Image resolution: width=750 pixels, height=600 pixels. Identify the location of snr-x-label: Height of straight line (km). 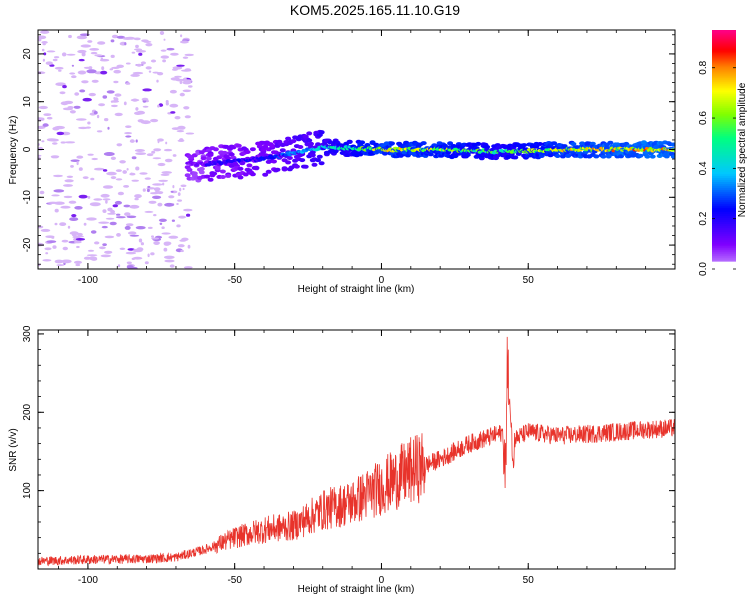
(356, 589).